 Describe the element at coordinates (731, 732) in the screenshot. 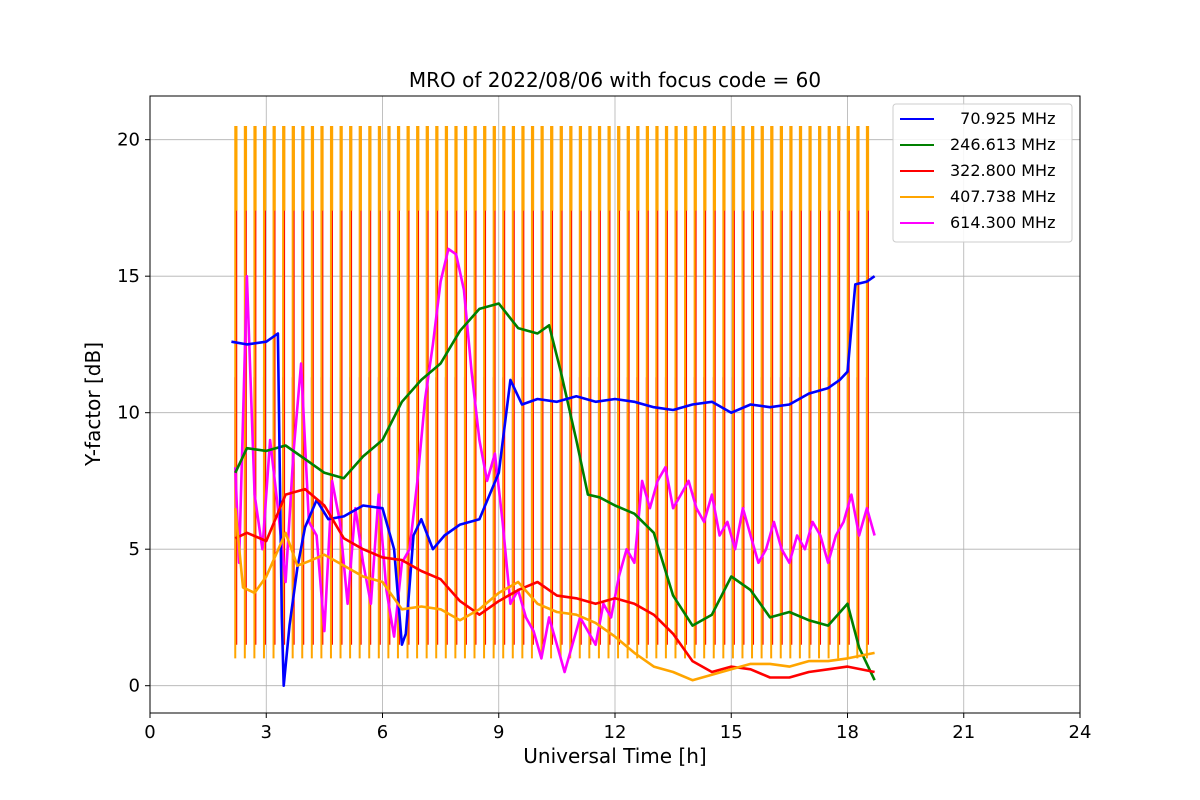

I see `x-tick-label: 15` at that location.